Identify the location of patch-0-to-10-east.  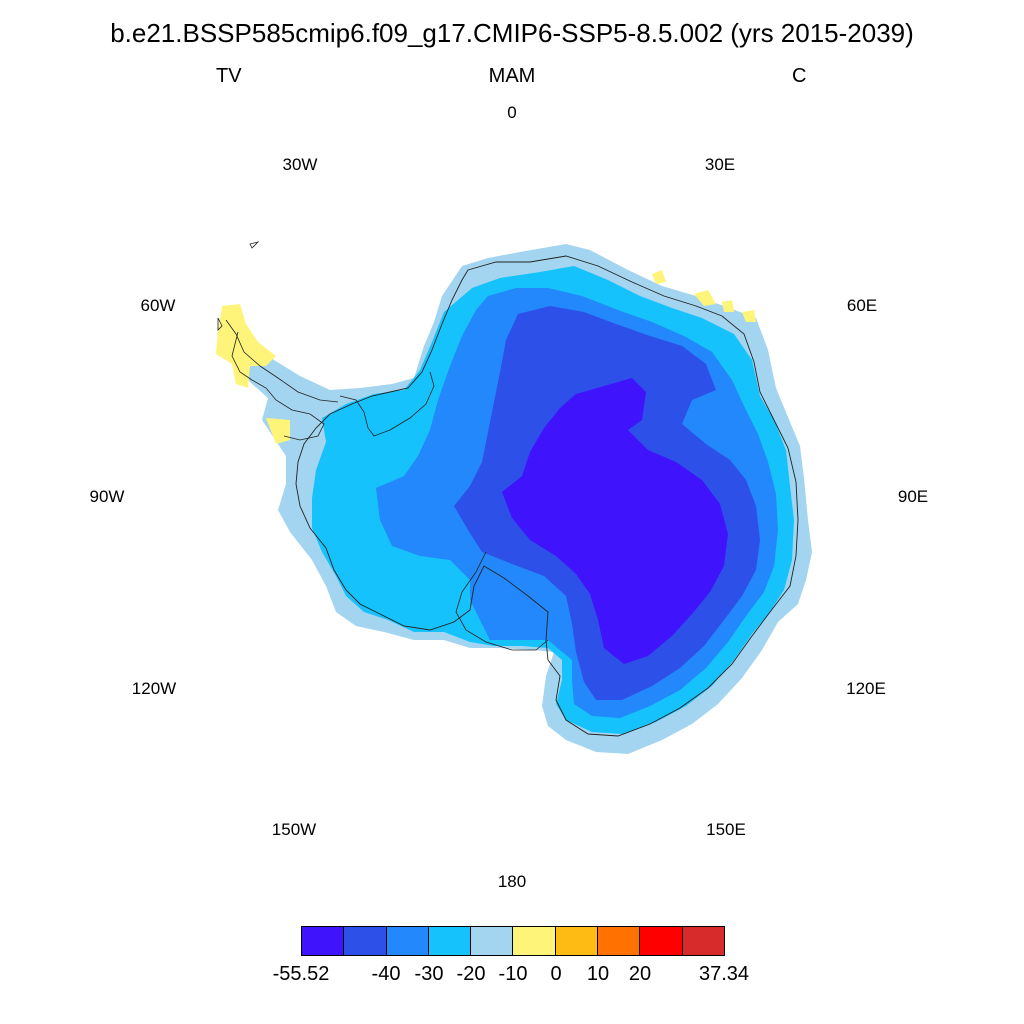
(704, 296).